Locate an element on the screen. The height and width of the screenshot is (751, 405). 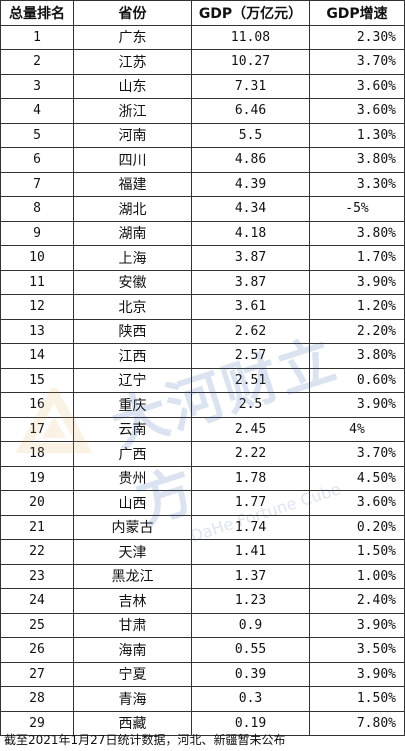
gdp-cell: 6.46 is located at coordinates (250, 111).